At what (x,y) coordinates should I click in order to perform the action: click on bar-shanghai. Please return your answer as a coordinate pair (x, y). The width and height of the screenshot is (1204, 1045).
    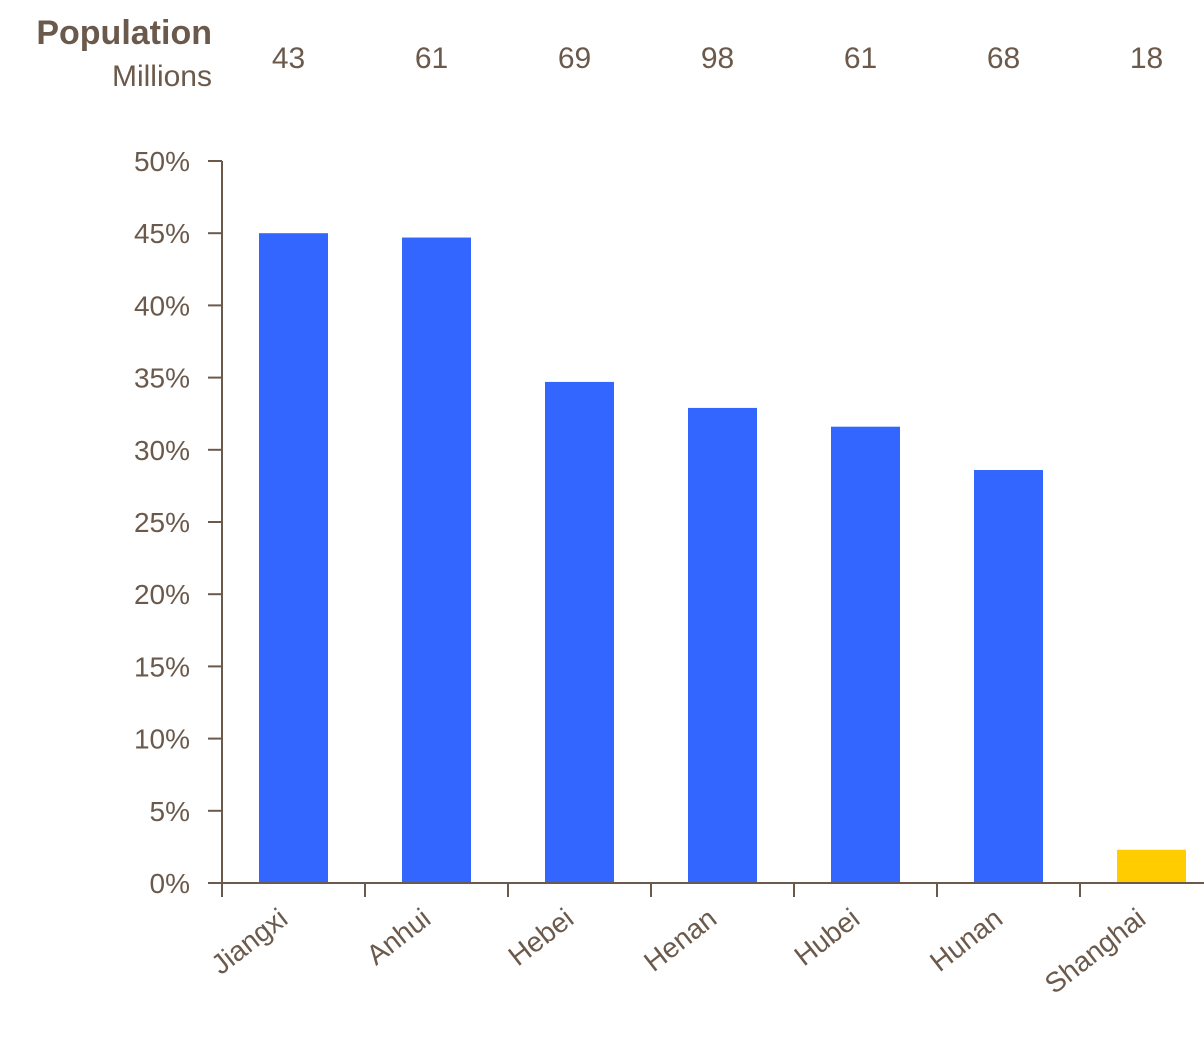
    Looking at the image, I should click on (1151, 866).